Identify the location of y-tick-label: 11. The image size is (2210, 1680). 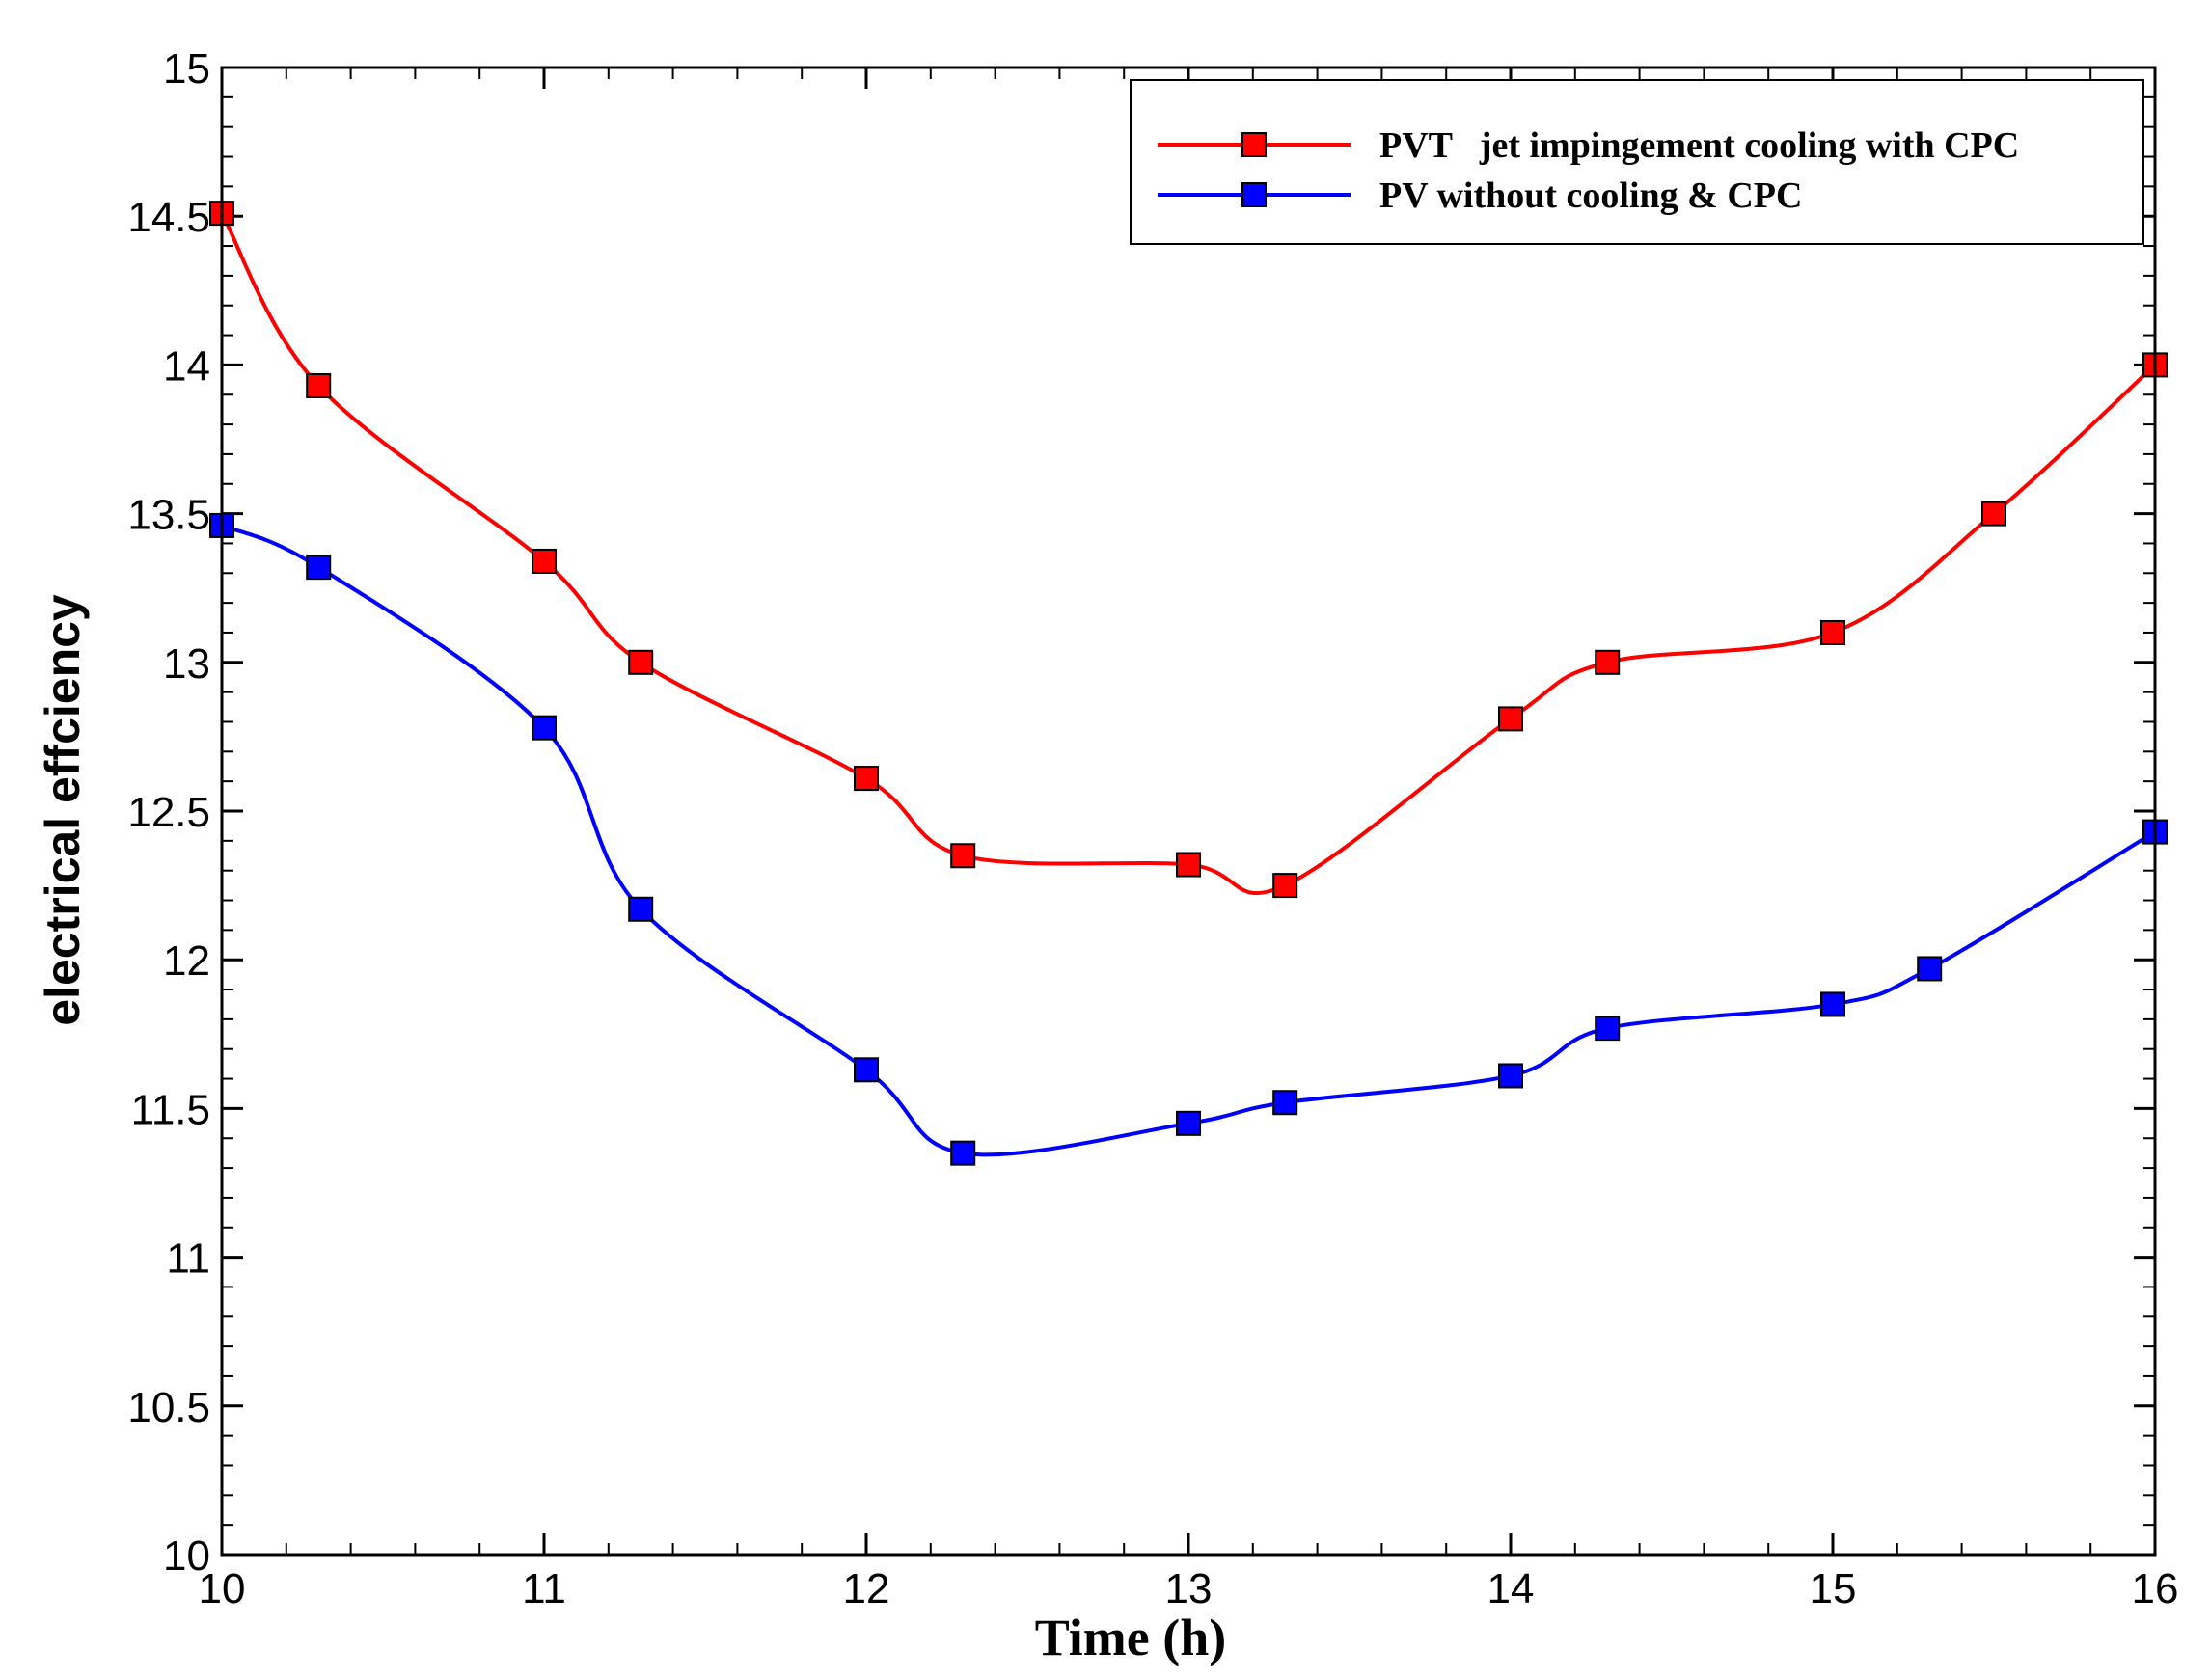
(188, 1259).